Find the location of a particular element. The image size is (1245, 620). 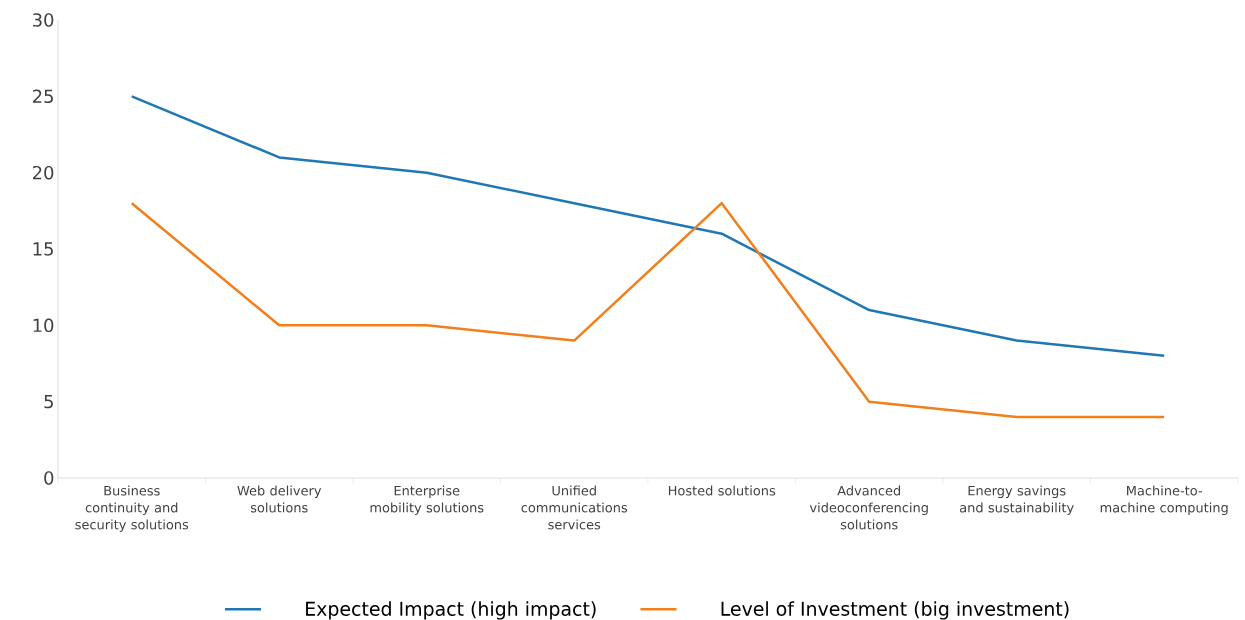

x-tick-label: Machine-to-machine computing is located at coordinates (1164, 500).